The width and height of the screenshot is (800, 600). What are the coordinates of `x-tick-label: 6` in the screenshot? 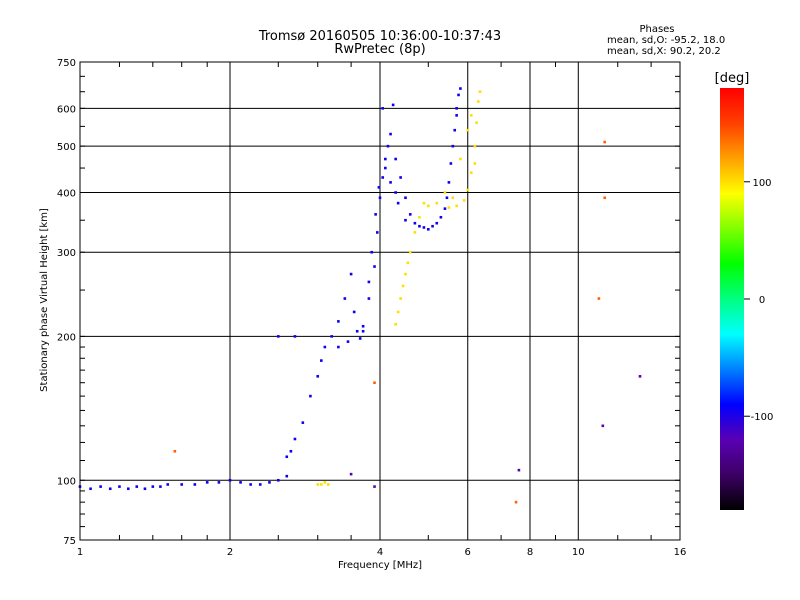 It's located at (468, 552).